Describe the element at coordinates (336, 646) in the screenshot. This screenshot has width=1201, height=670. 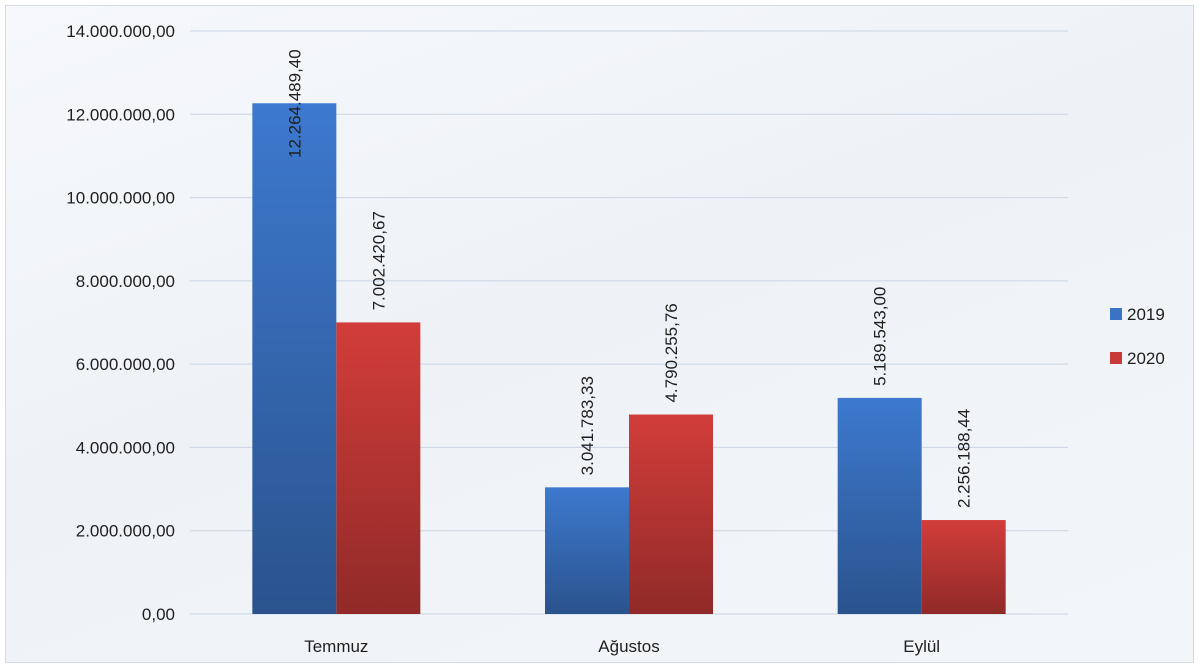
I see `x-tick-label: Temmuz` at that location.